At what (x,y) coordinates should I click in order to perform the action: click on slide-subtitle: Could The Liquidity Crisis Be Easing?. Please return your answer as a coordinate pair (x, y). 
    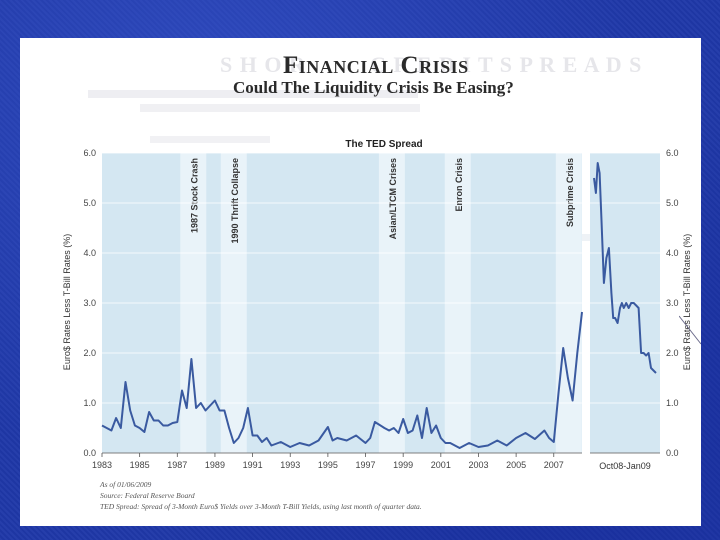
    Looking at the image, I should click on (373, 87).